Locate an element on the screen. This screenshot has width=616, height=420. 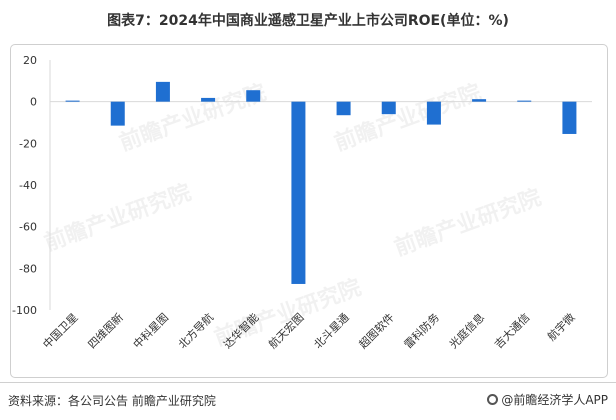
x-tick-label: 中科星图 is located at coordinates (150, 330).